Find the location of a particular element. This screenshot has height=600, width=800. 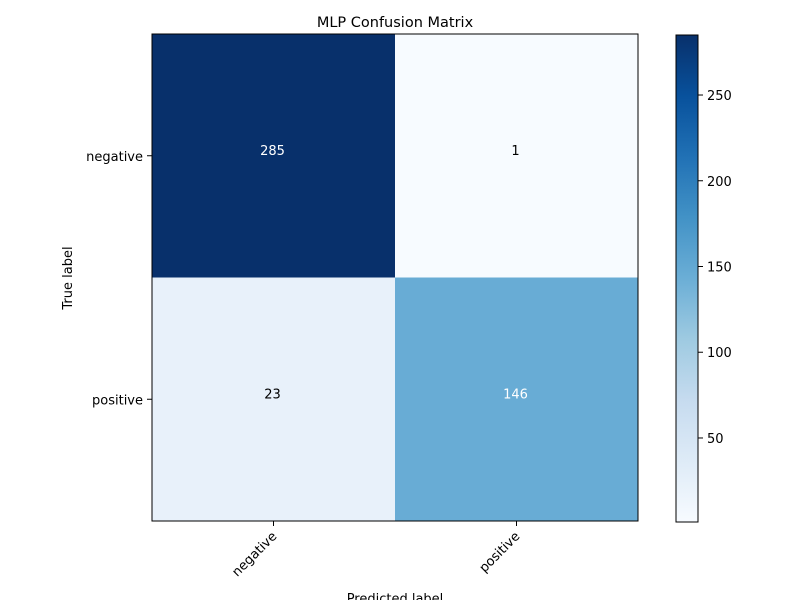

x-axis-label: Predicted label is located at coordinates (395, 596).